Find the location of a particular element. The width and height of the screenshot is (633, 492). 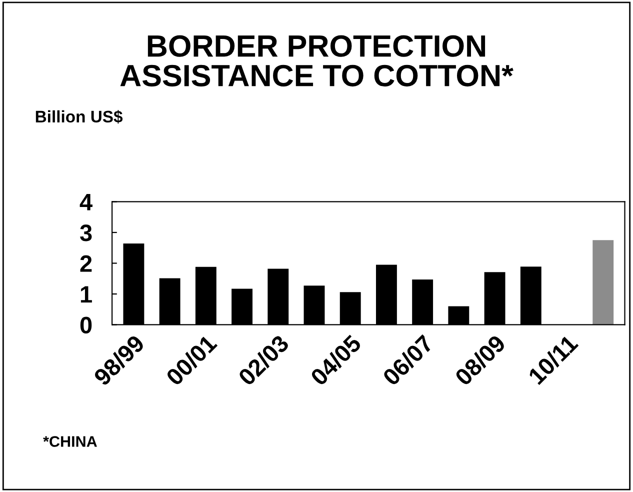

text: *CHINA is located at coordinates (70, 441).